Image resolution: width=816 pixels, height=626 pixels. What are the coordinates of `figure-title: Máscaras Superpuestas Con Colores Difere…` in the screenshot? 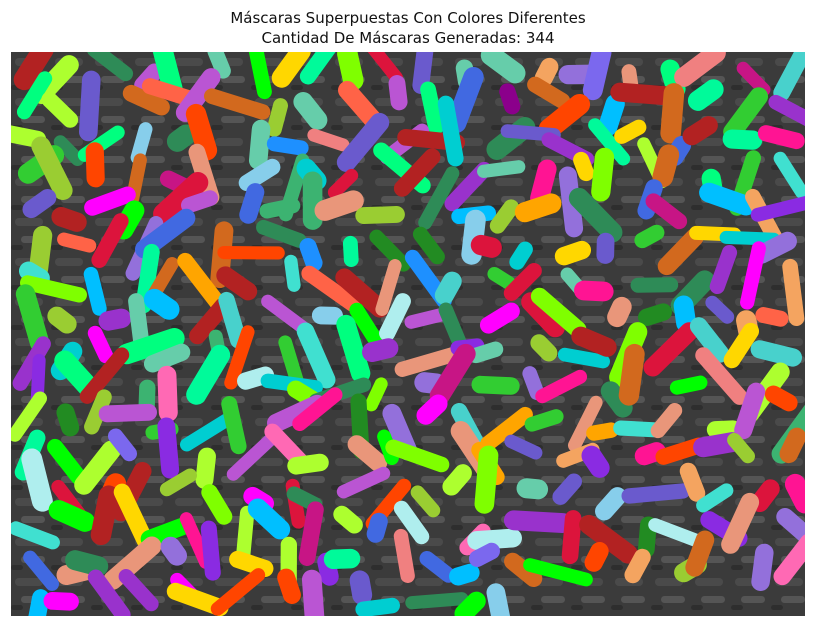 It's located at (408, 18).